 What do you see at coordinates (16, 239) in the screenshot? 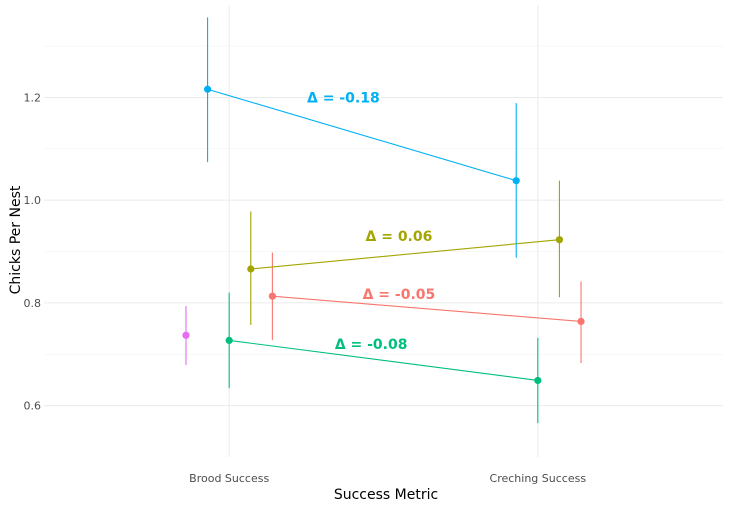
I see `y-axis-title: Chicks Per Nest` at bounding box center [16, 239].